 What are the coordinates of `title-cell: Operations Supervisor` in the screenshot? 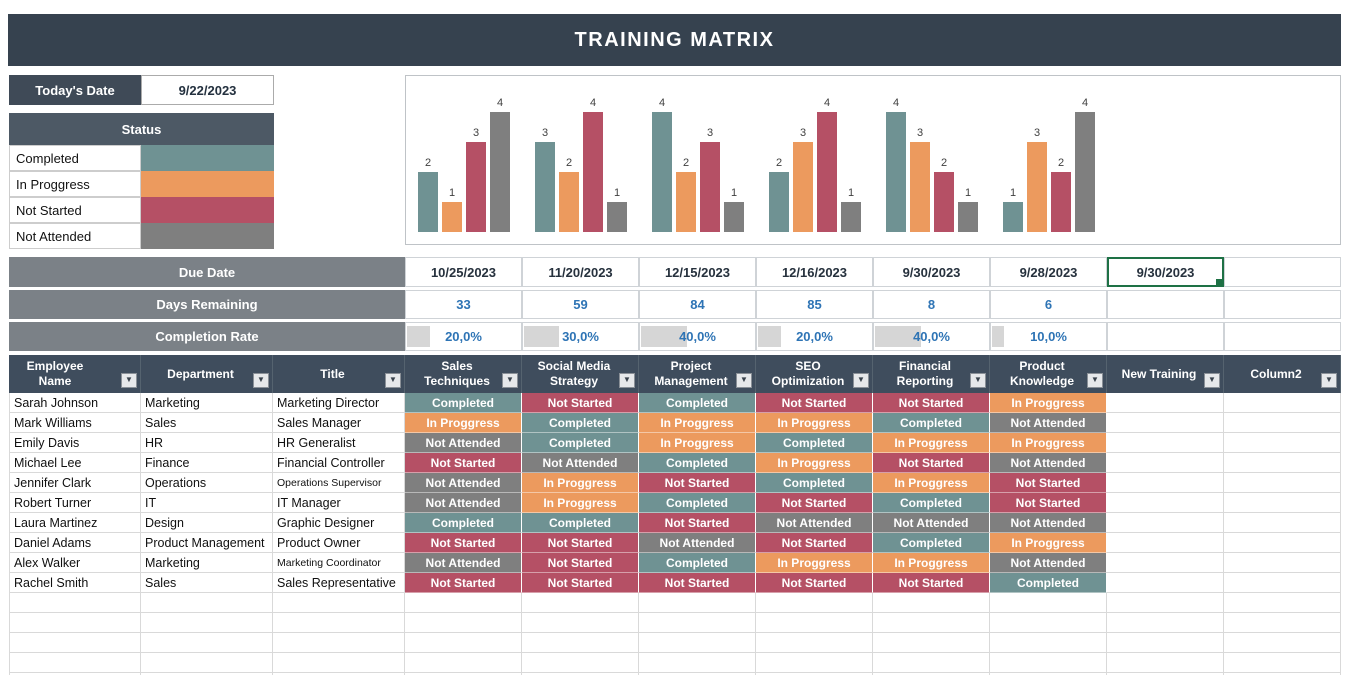 It's located at (339, 483).